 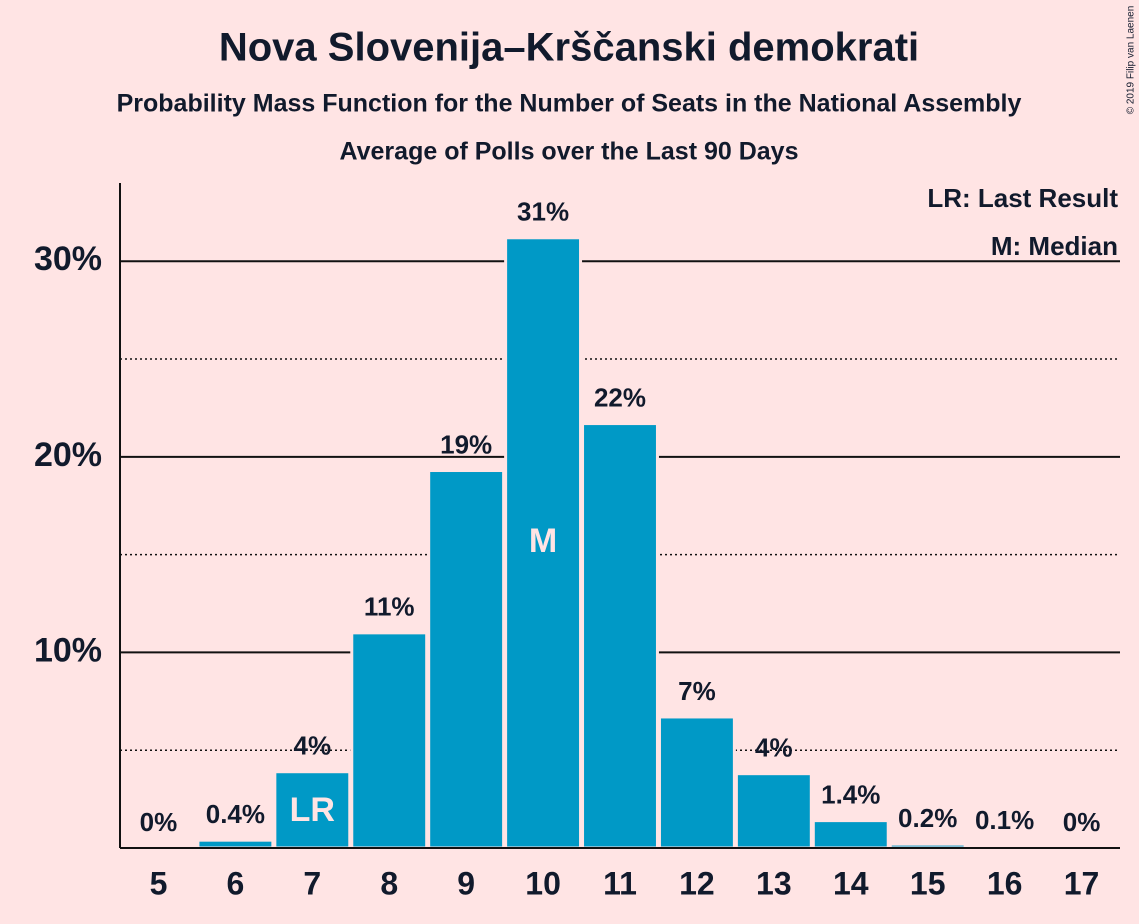 I want to click on credit: © 2019 Filip van Laenen, so click(x=1131, y=60).